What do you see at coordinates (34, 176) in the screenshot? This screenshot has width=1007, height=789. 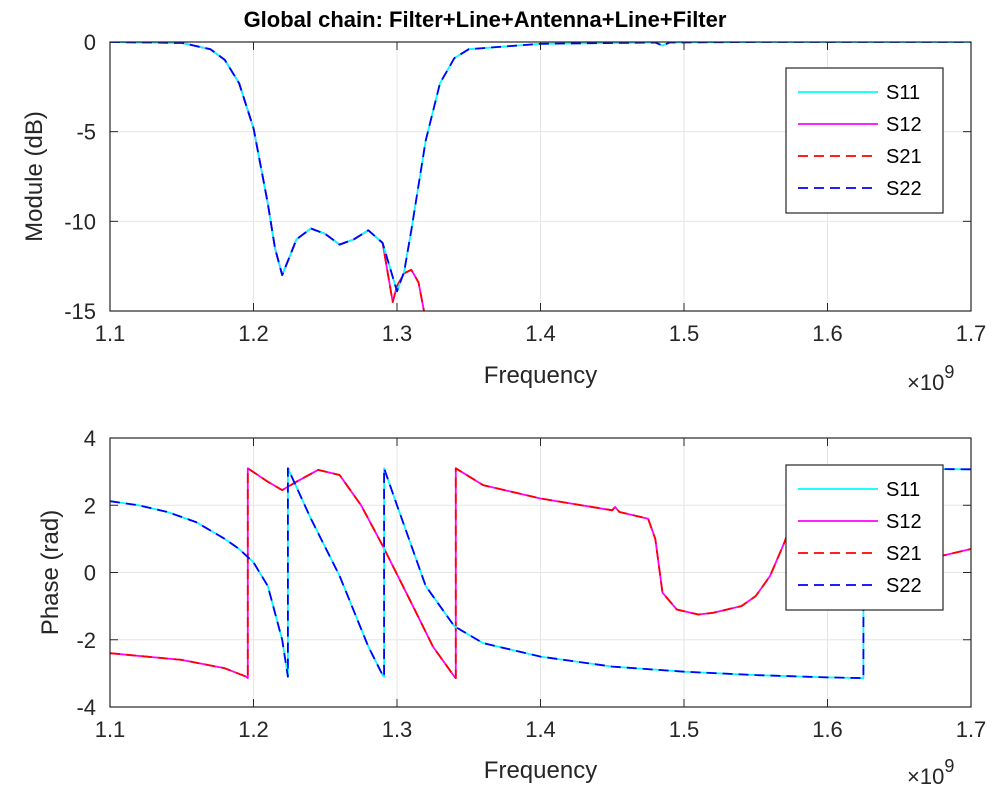 I see `y-axis-label: Module (dB)` at bounding box center [34, 176].